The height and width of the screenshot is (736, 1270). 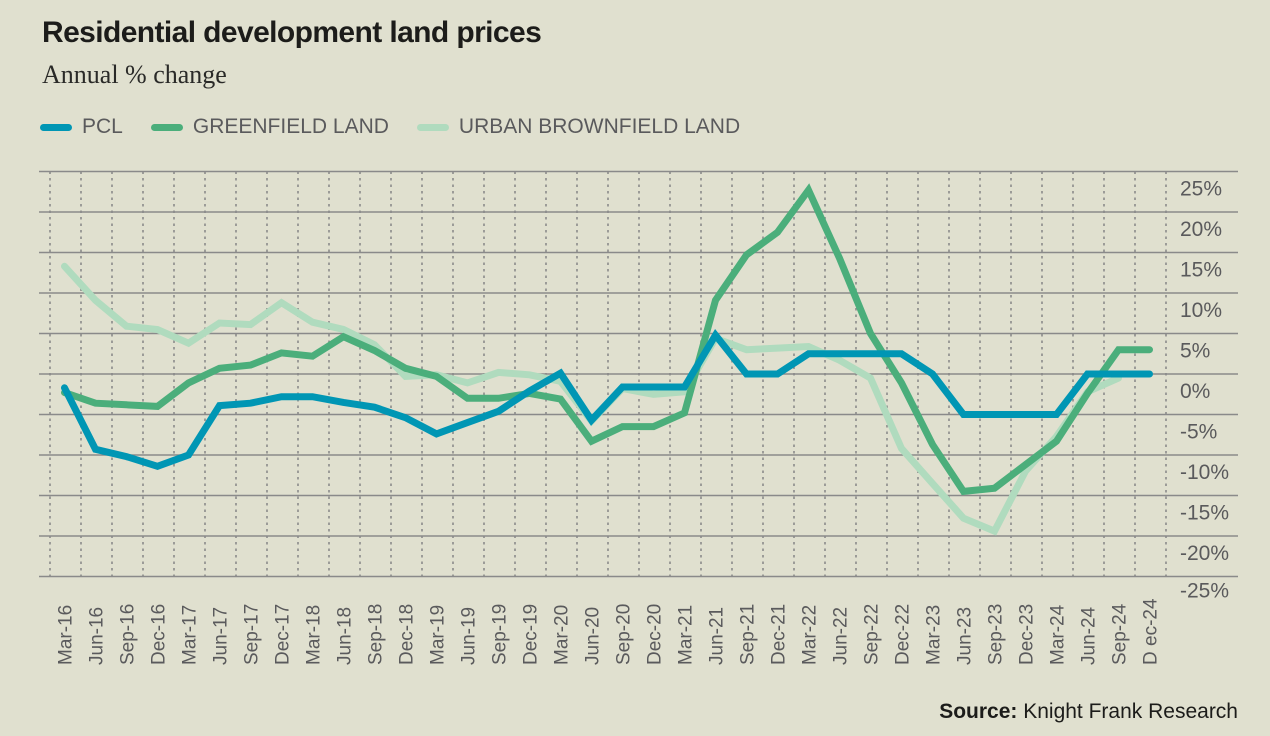 What do you see at coordinates (159, 634) in the screenshot?
I see `x-tick-label: Dec-16` at bounding box center [159, 634].